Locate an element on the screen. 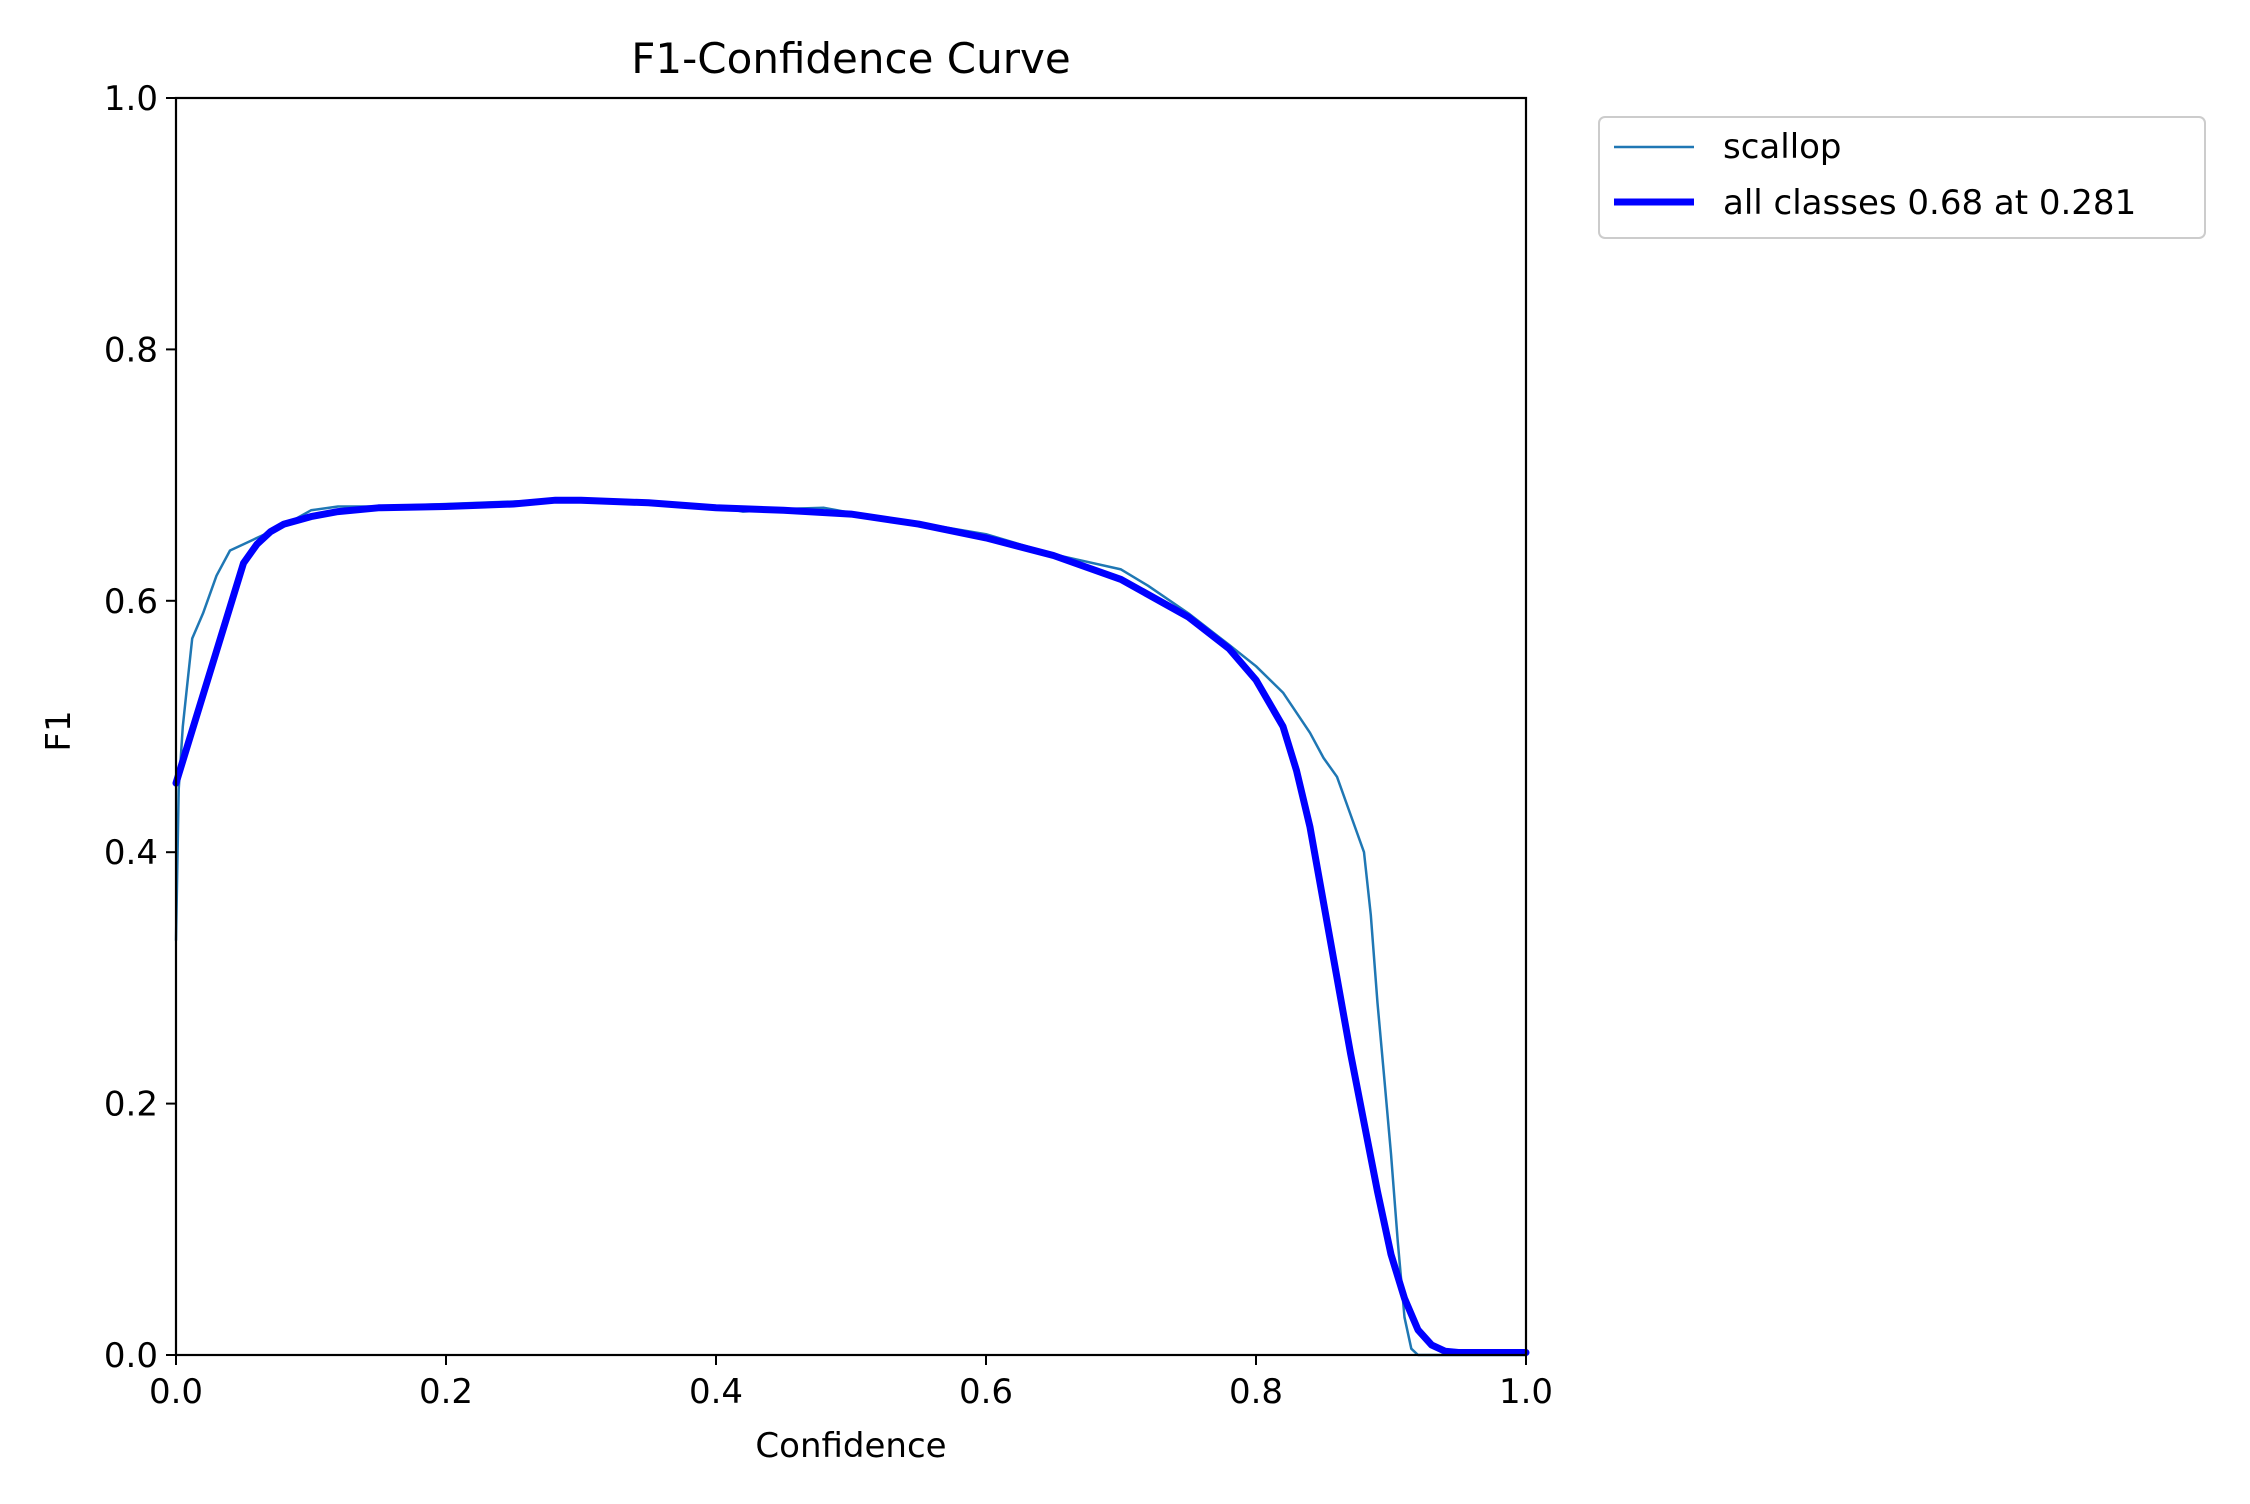 The width and height of the screenshot is (2250, 1504). x-tick-label: 0.2 is located at coordinates (446, 1392).